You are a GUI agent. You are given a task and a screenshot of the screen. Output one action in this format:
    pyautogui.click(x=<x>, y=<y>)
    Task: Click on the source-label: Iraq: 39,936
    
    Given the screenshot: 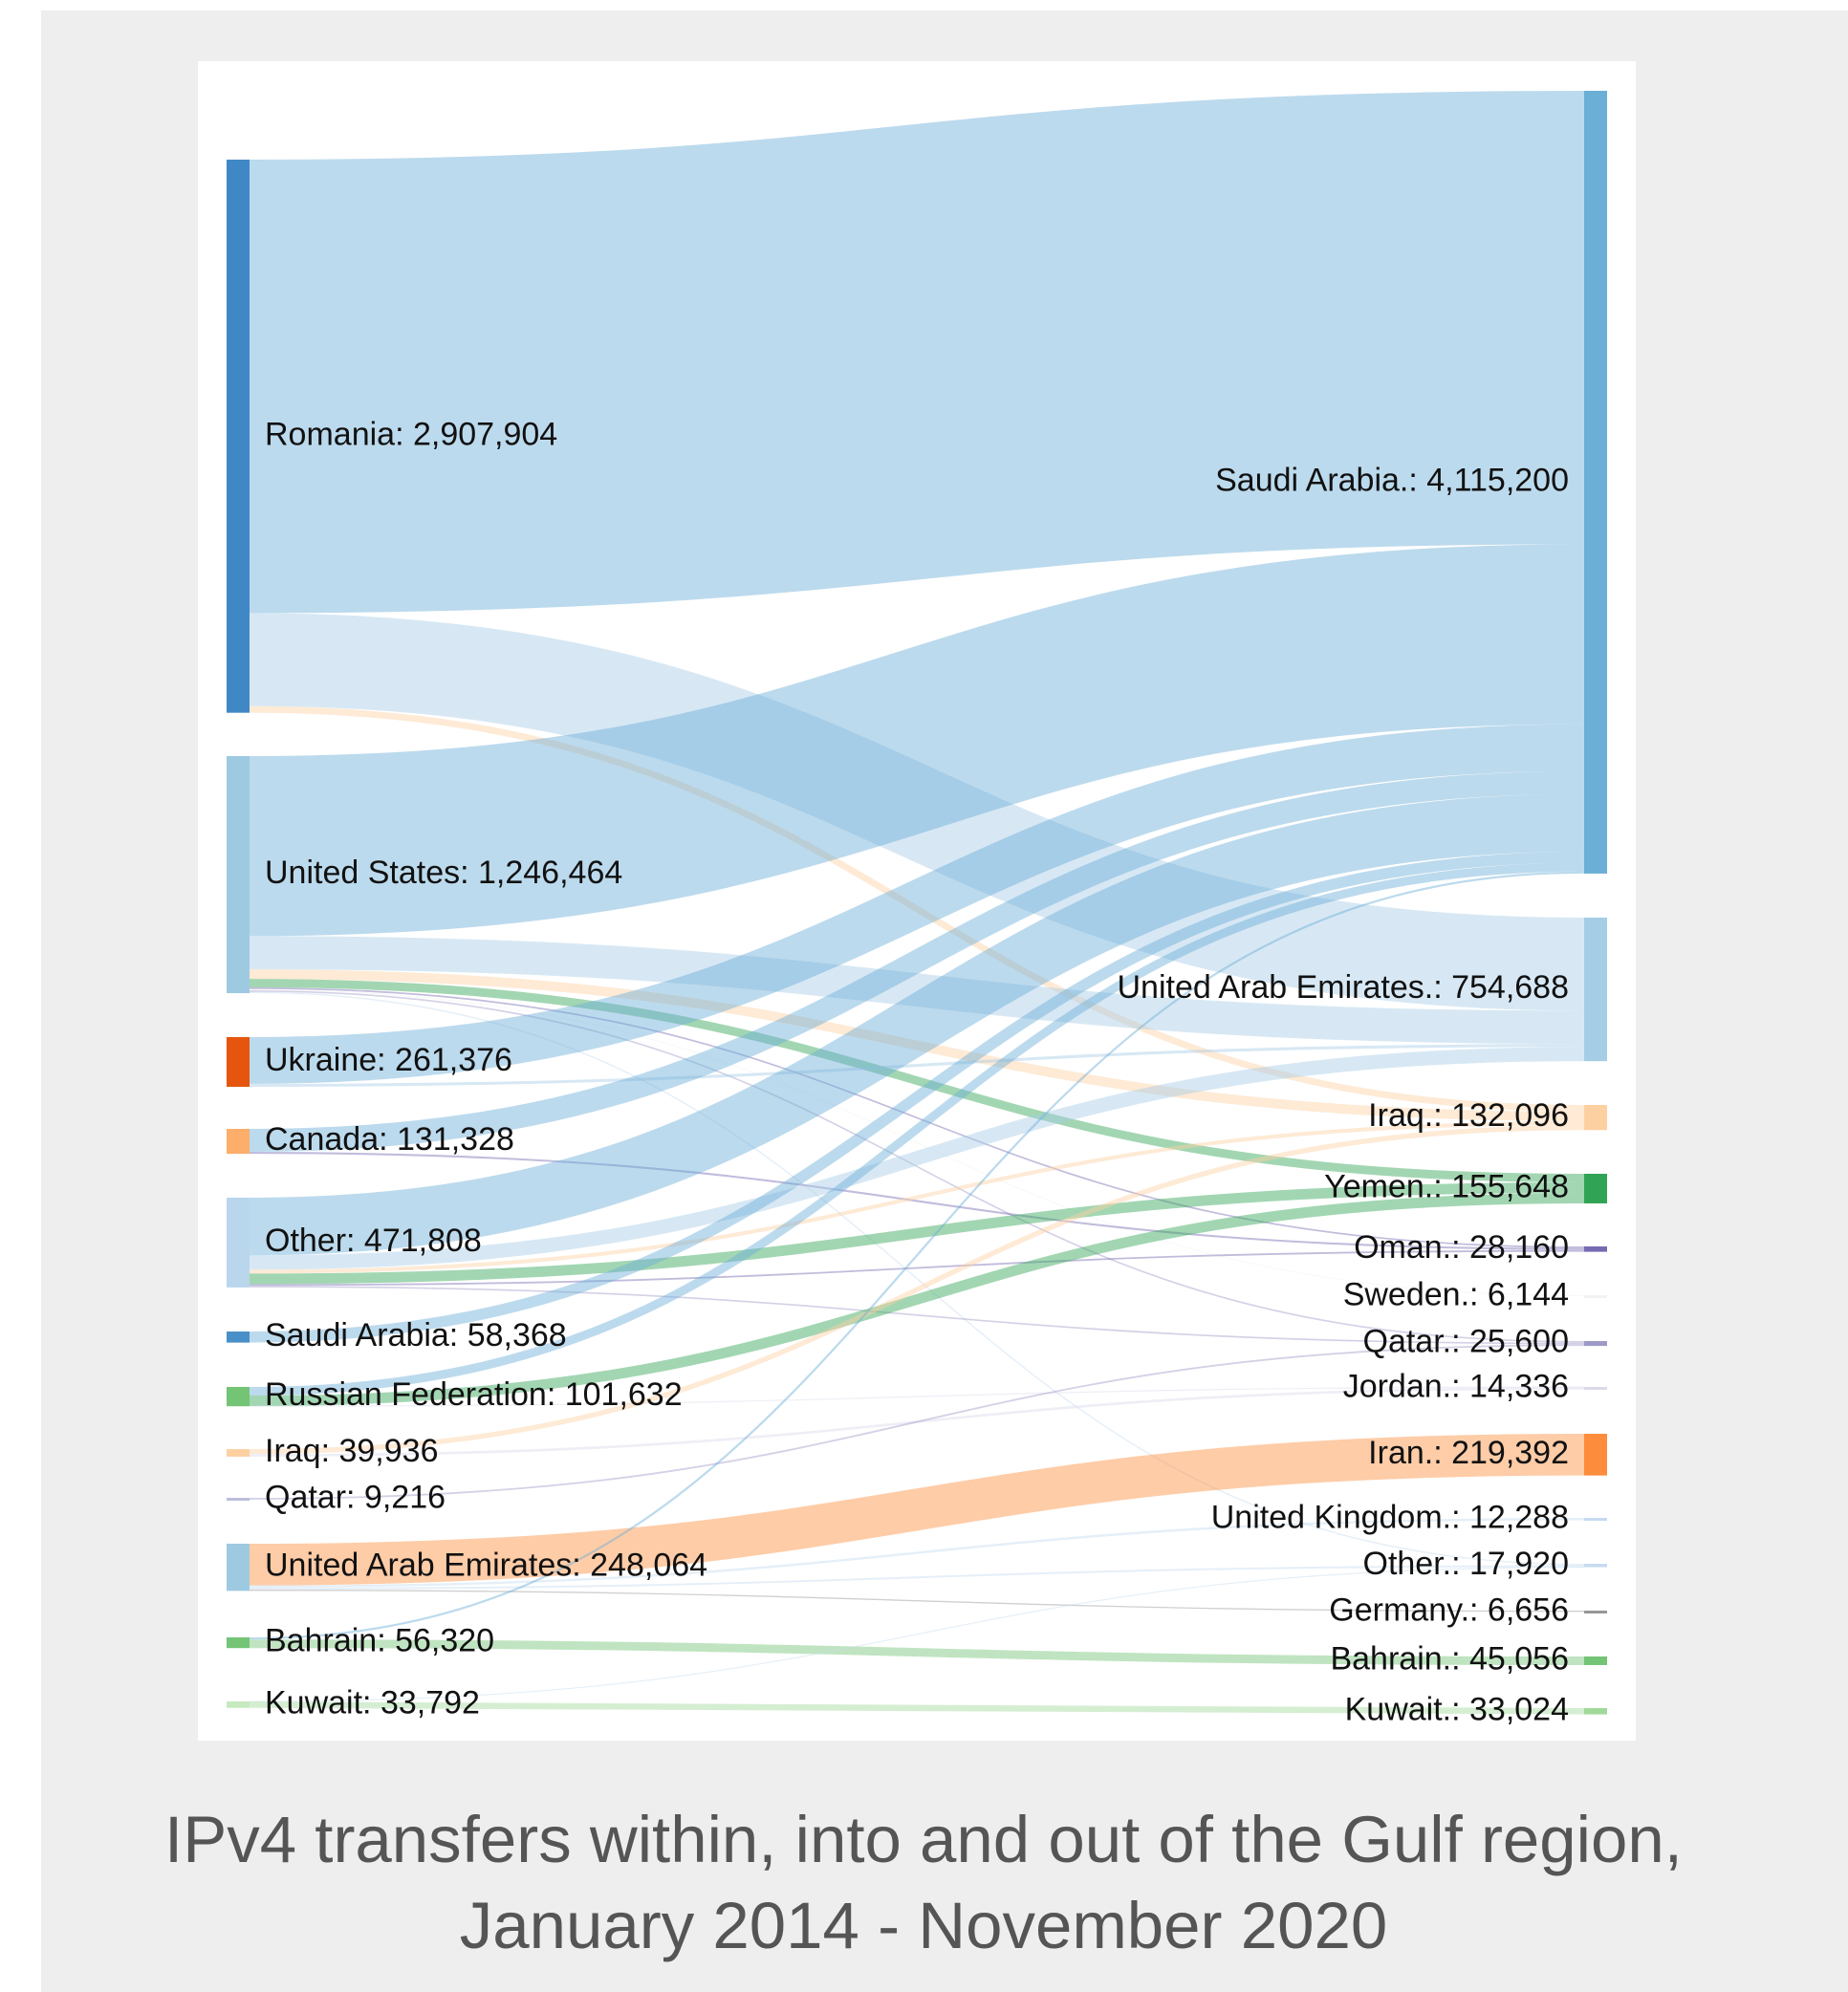 What is the action you would take?
    pyautogui.click(x=351, y=1451)
    